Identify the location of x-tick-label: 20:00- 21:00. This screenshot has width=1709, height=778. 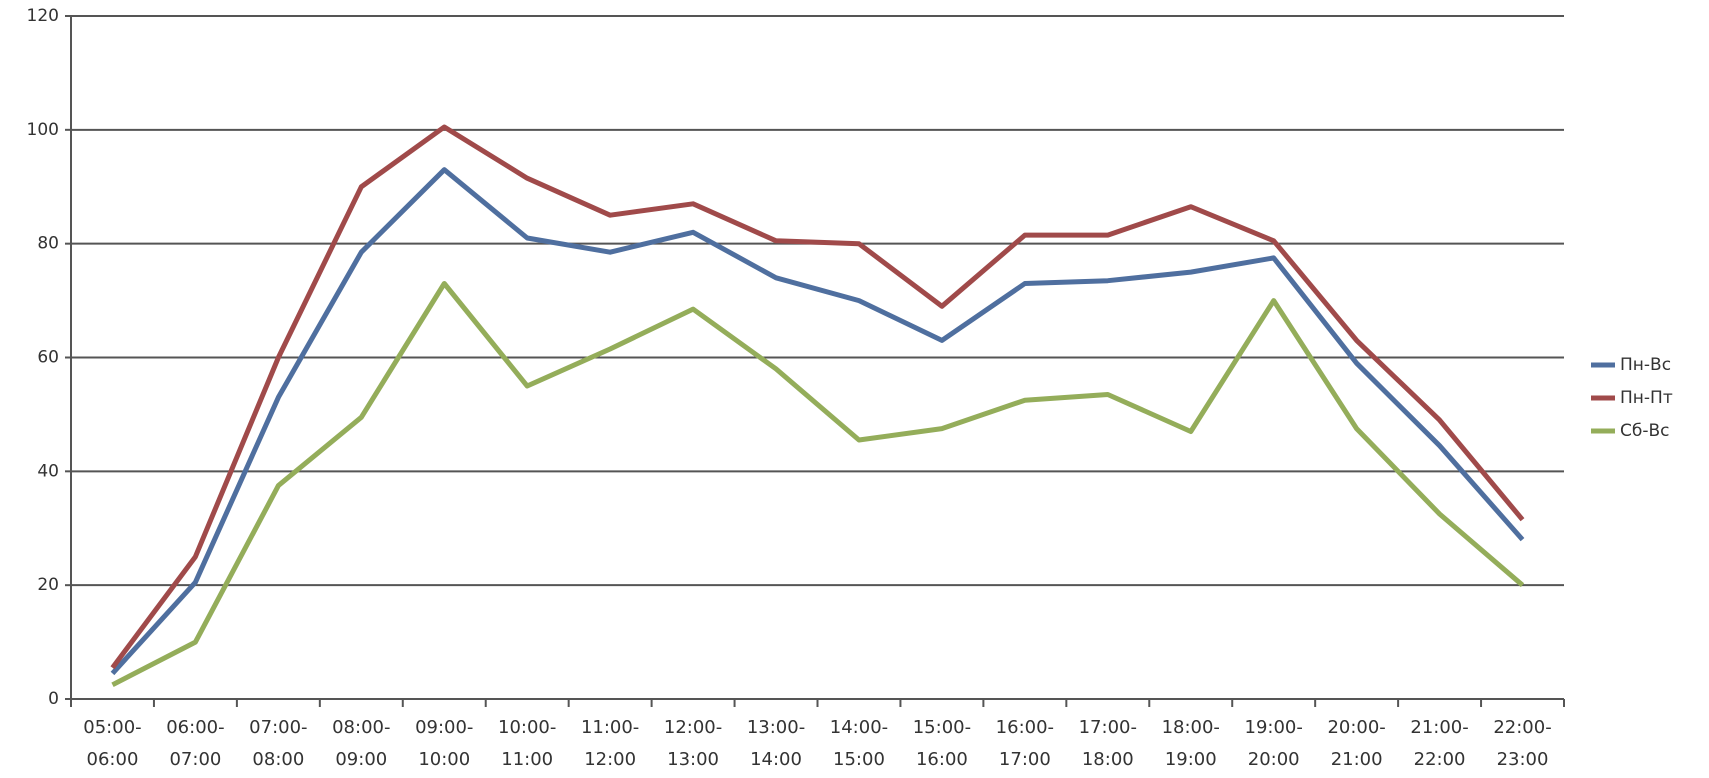
(1356, 743).